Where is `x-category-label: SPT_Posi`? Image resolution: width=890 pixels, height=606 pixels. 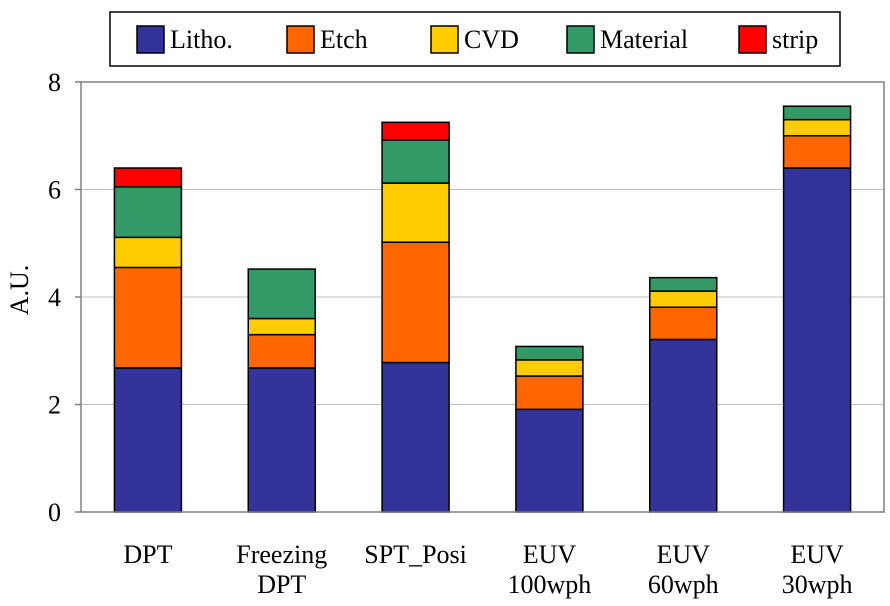 x-category-label: SPT_Posi is located at coordinates (415, 554).